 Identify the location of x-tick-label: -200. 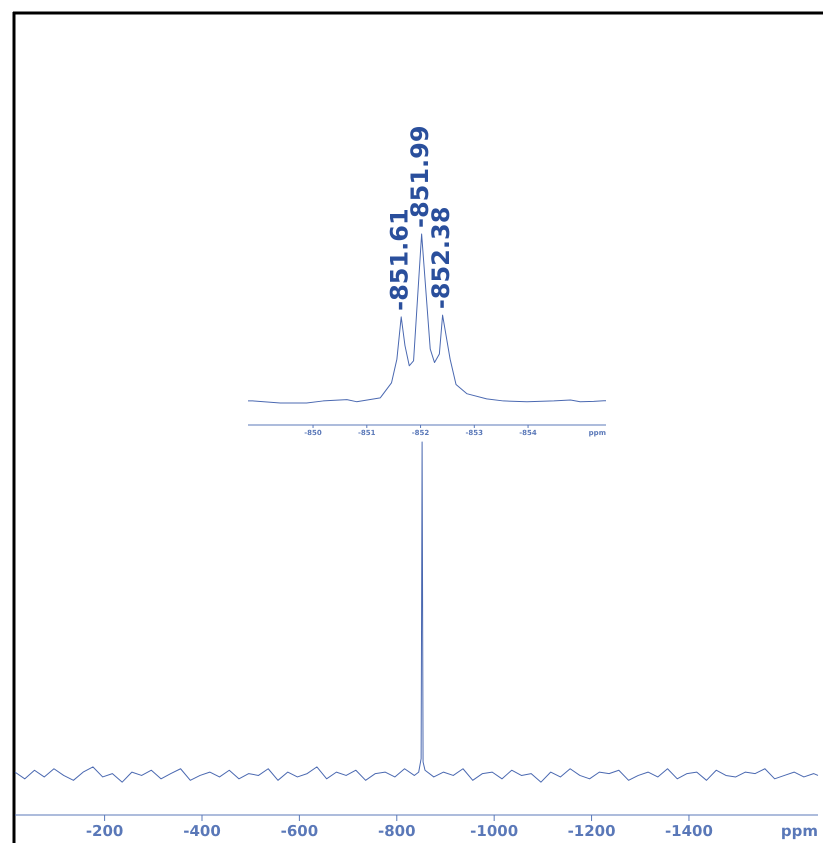
(105, 831).